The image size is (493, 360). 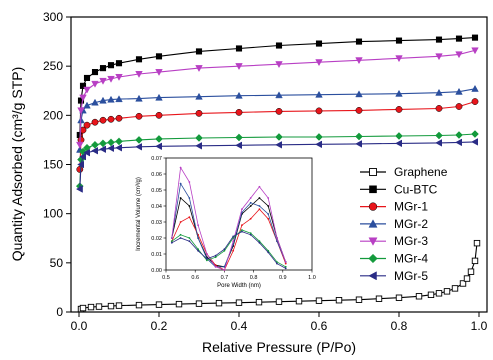 I want to click on x-tick-label: 0.6, so click(x=319, y=326).